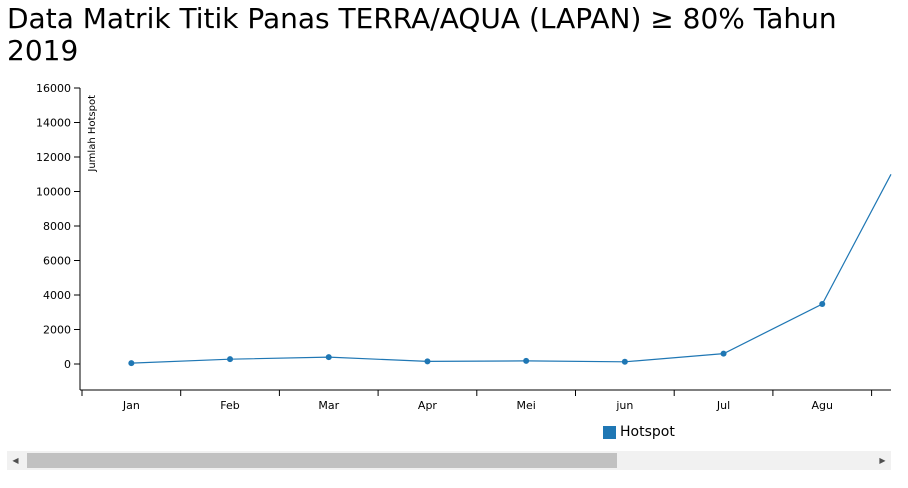 Image resolution: width=908 pixels, height=488 pixels. I want to click on legend-swatch, so click(609, 432).